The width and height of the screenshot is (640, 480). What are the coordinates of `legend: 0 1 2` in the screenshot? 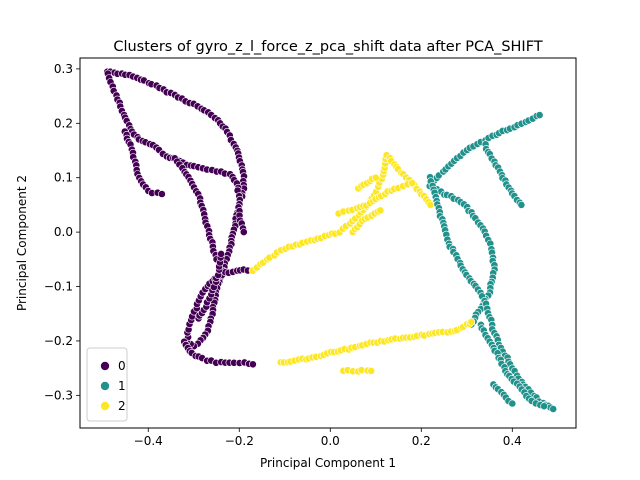 It's located at (107, 384).